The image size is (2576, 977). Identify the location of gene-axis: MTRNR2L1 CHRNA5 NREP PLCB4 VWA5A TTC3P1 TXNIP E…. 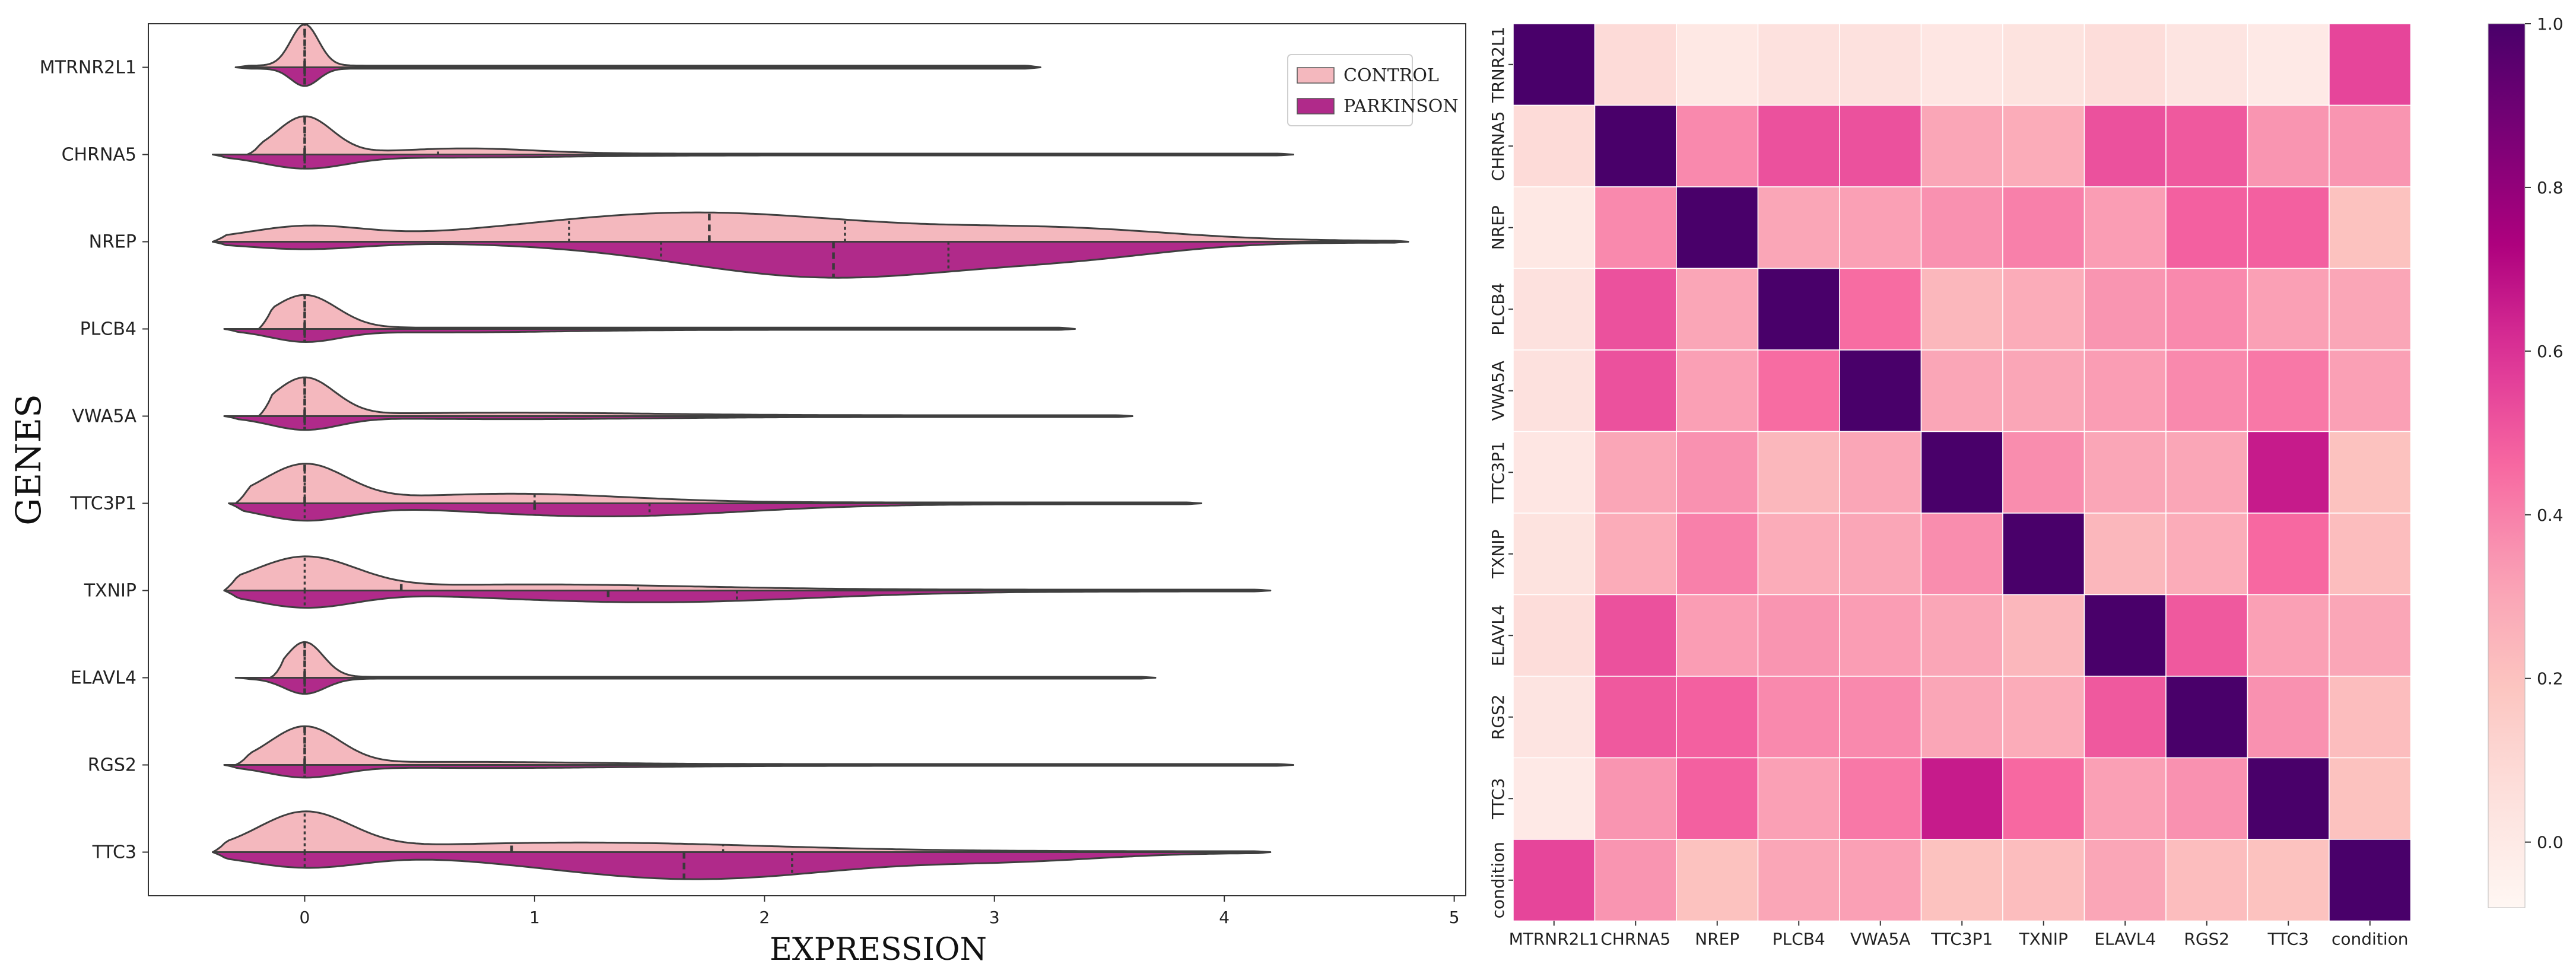
(94, 460).